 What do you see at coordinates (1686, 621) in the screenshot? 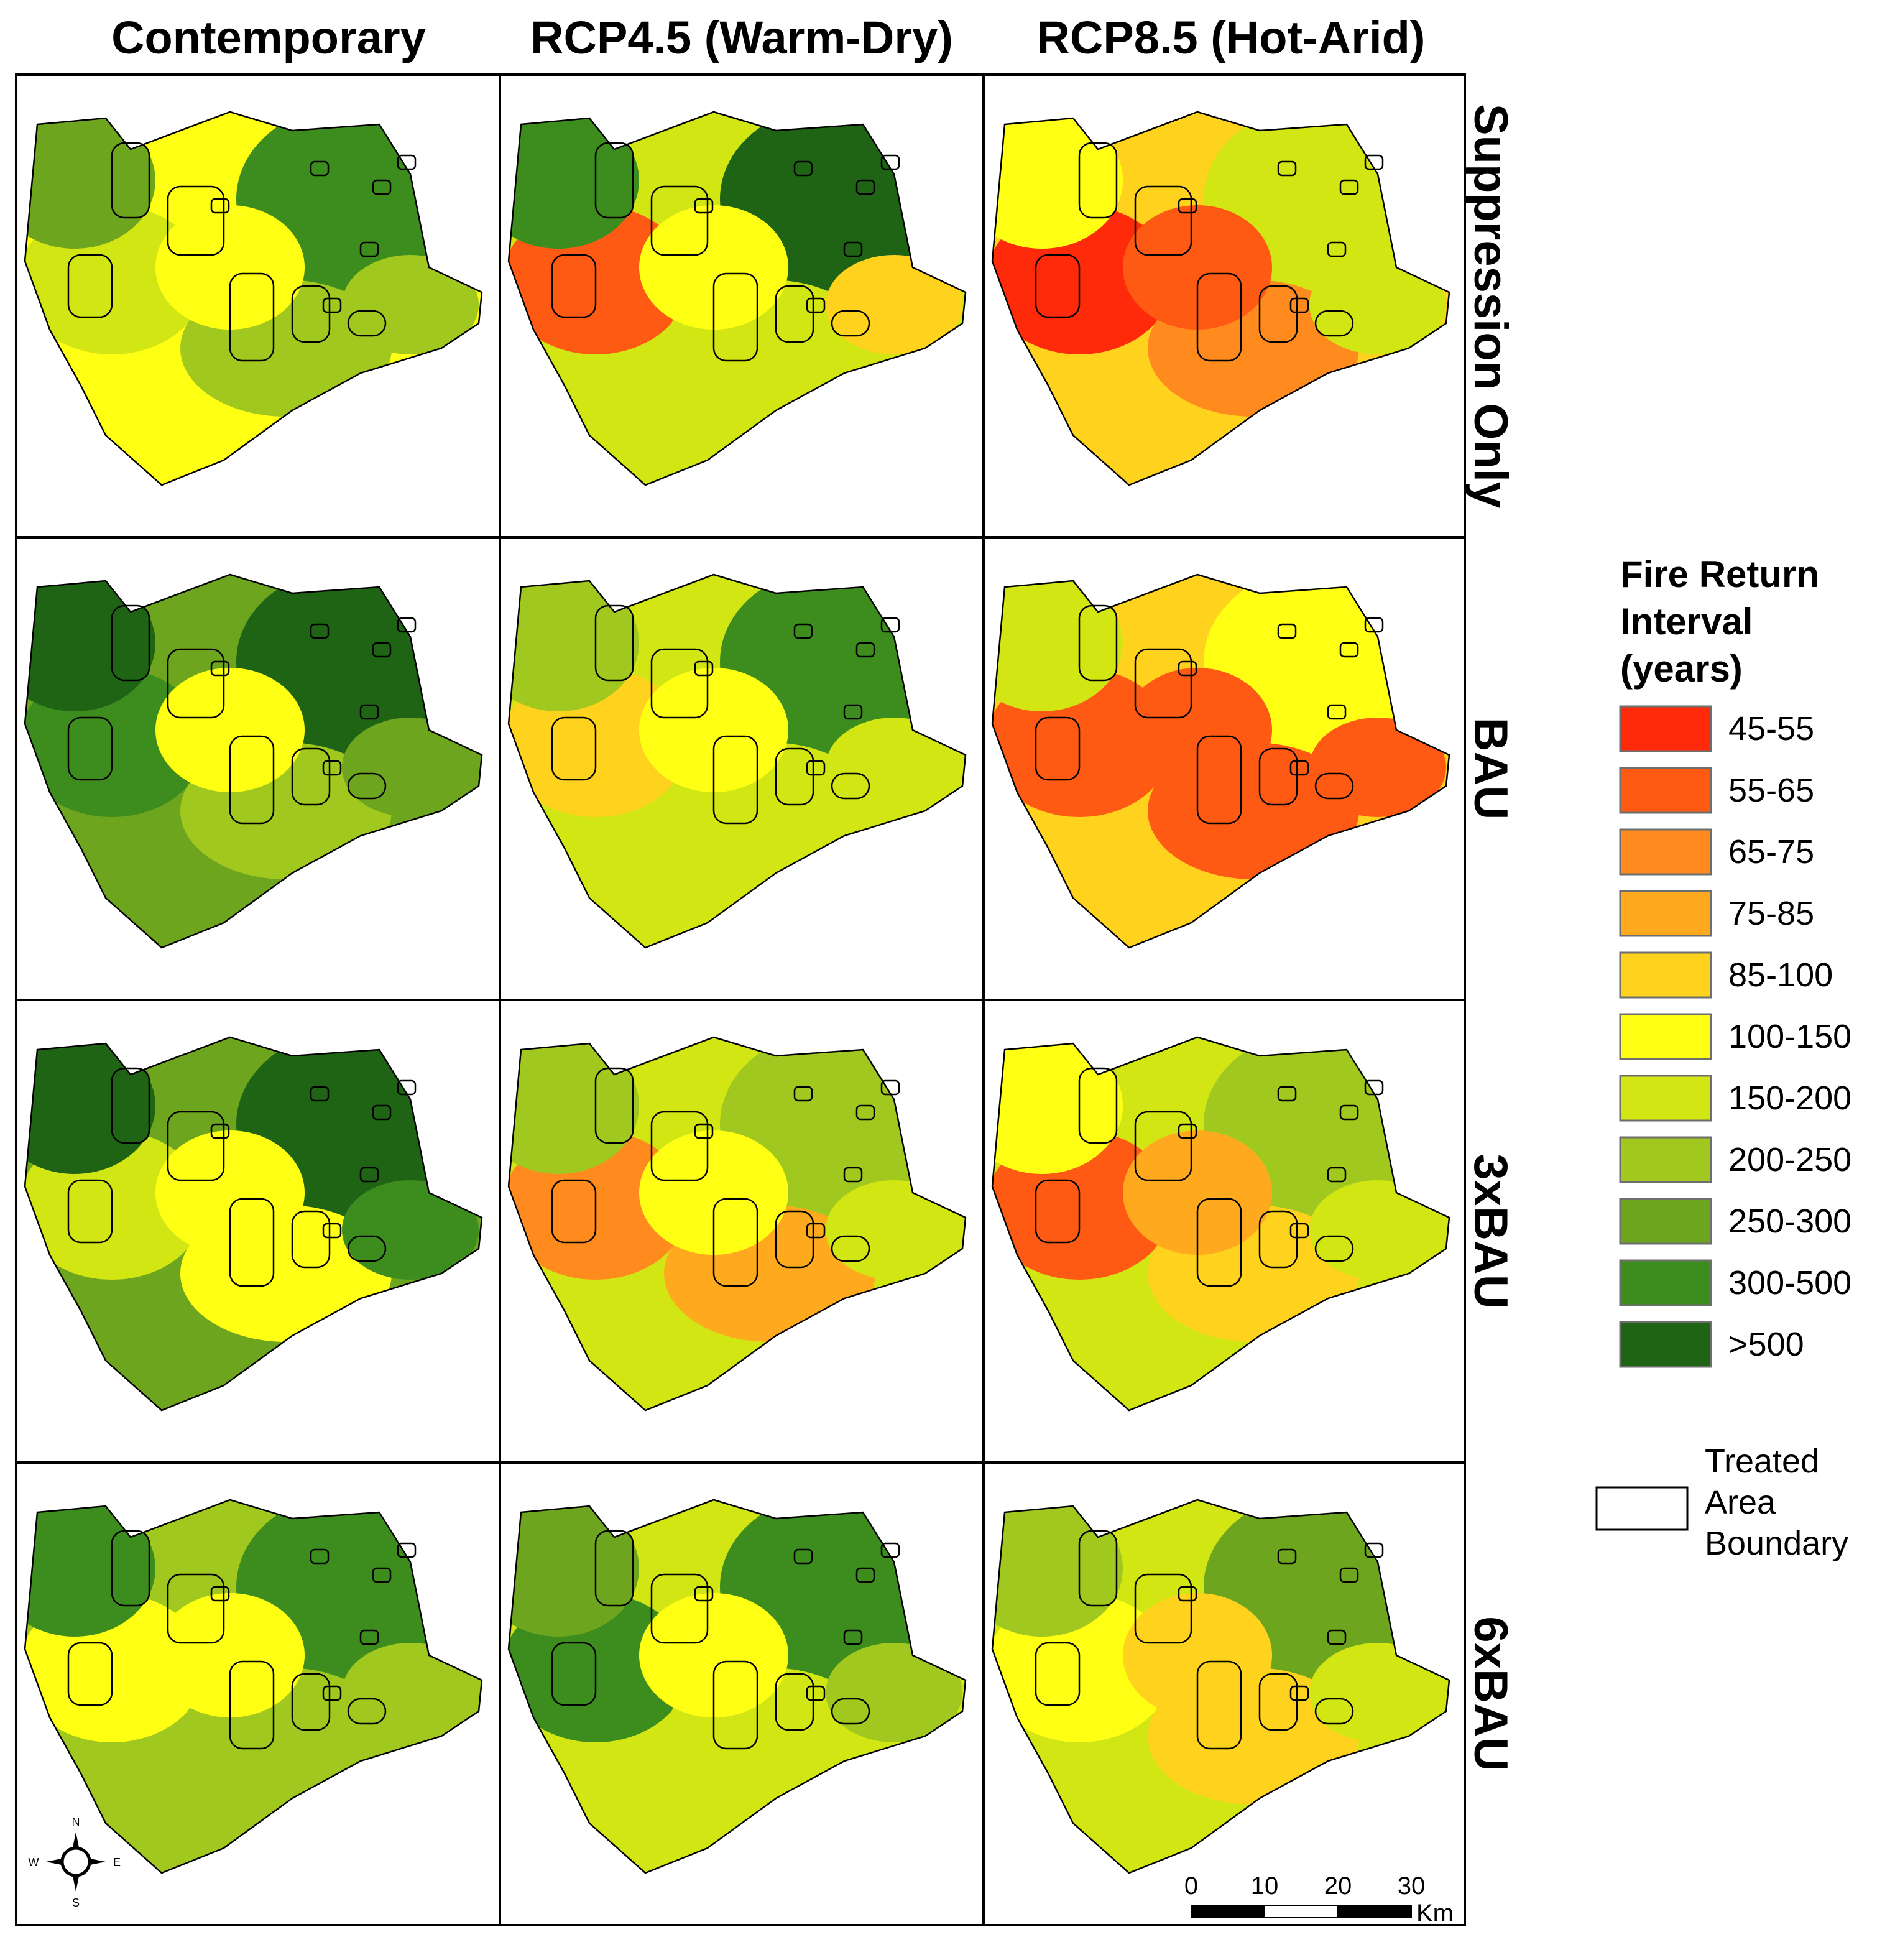
I see `legend-title-line-2: Interval` at bounding box center [1686, 621].